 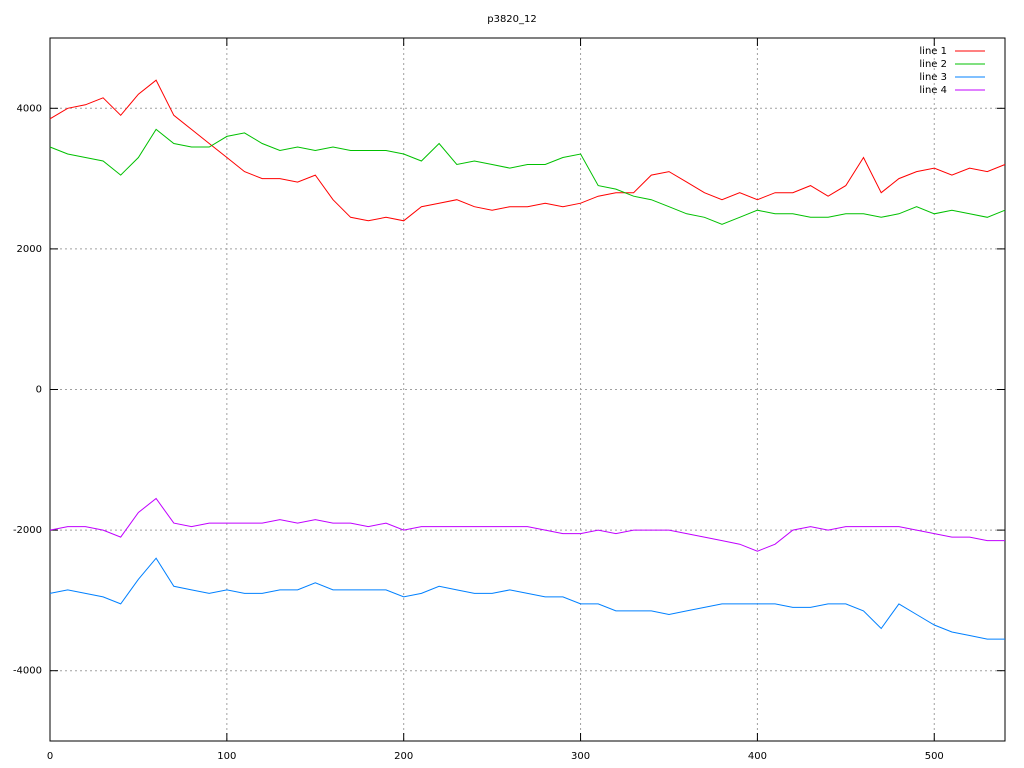 I want to click on x-tick-label: 0, so click(x=50, y=756).